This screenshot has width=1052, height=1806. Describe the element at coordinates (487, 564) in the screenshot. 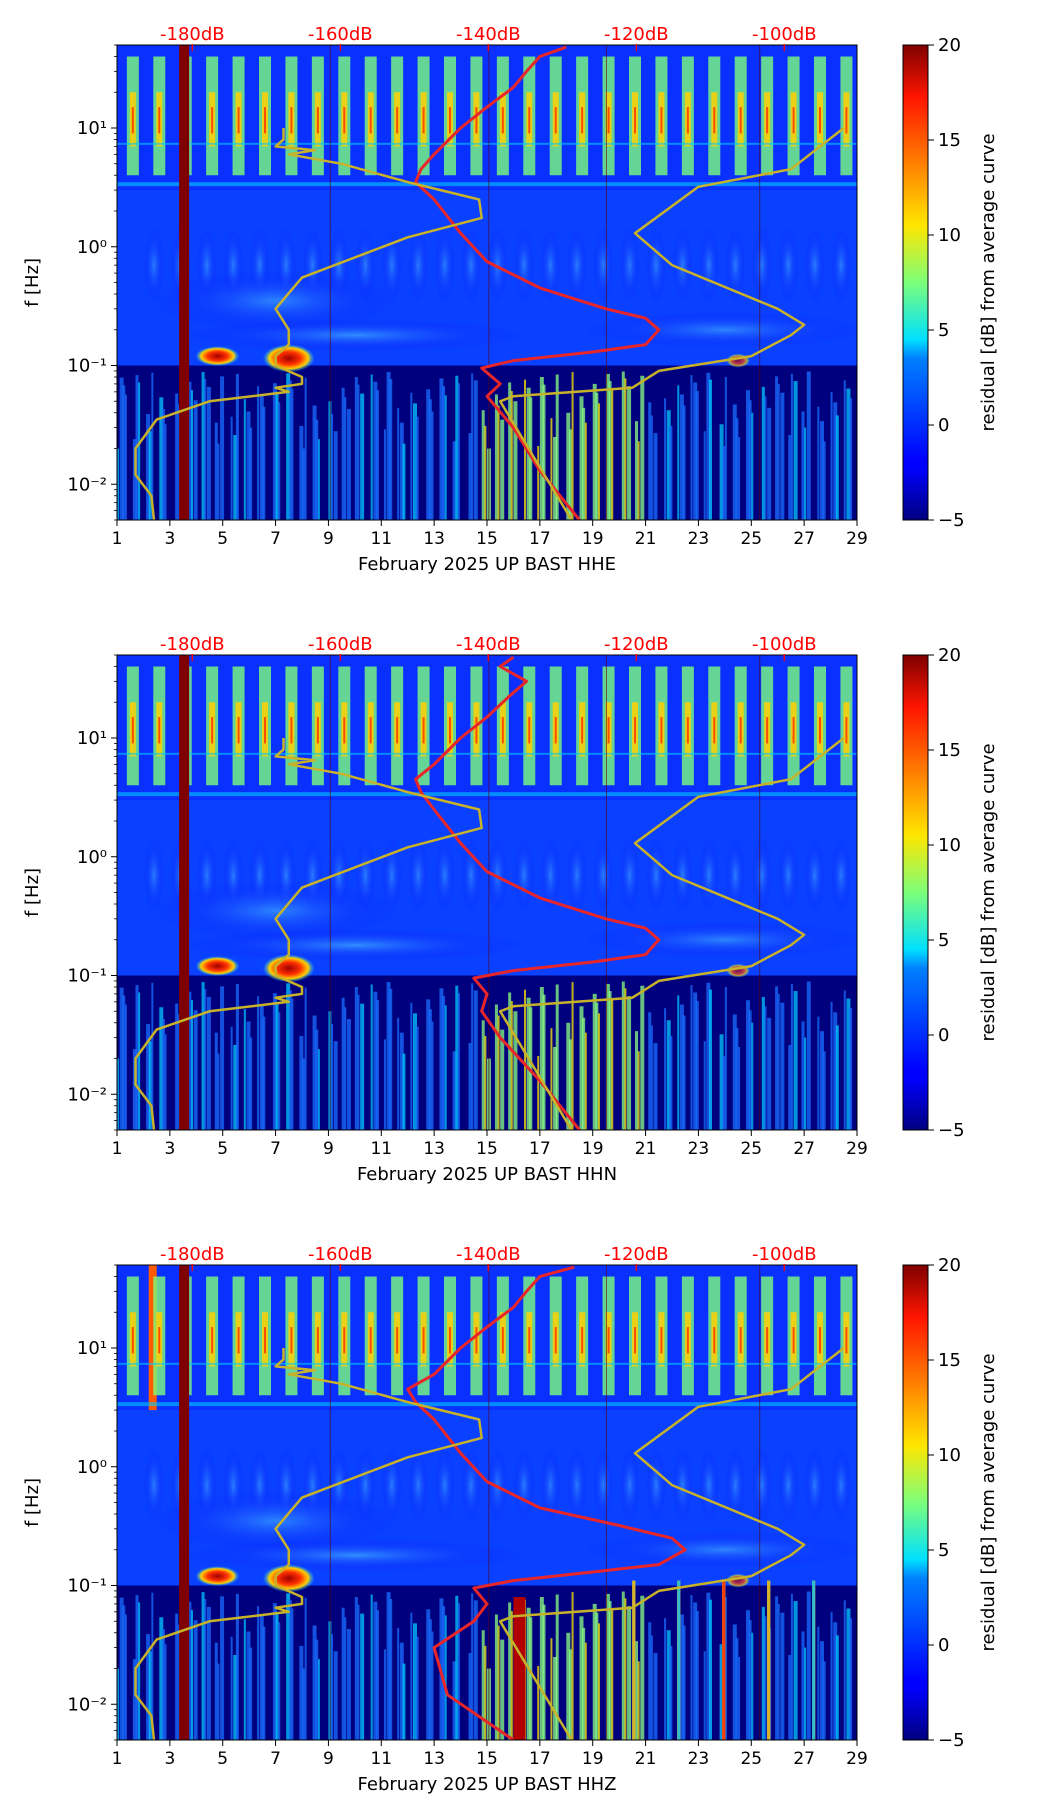

I see `x-axis-label: February 2025 UP BAST HHE` at that location.